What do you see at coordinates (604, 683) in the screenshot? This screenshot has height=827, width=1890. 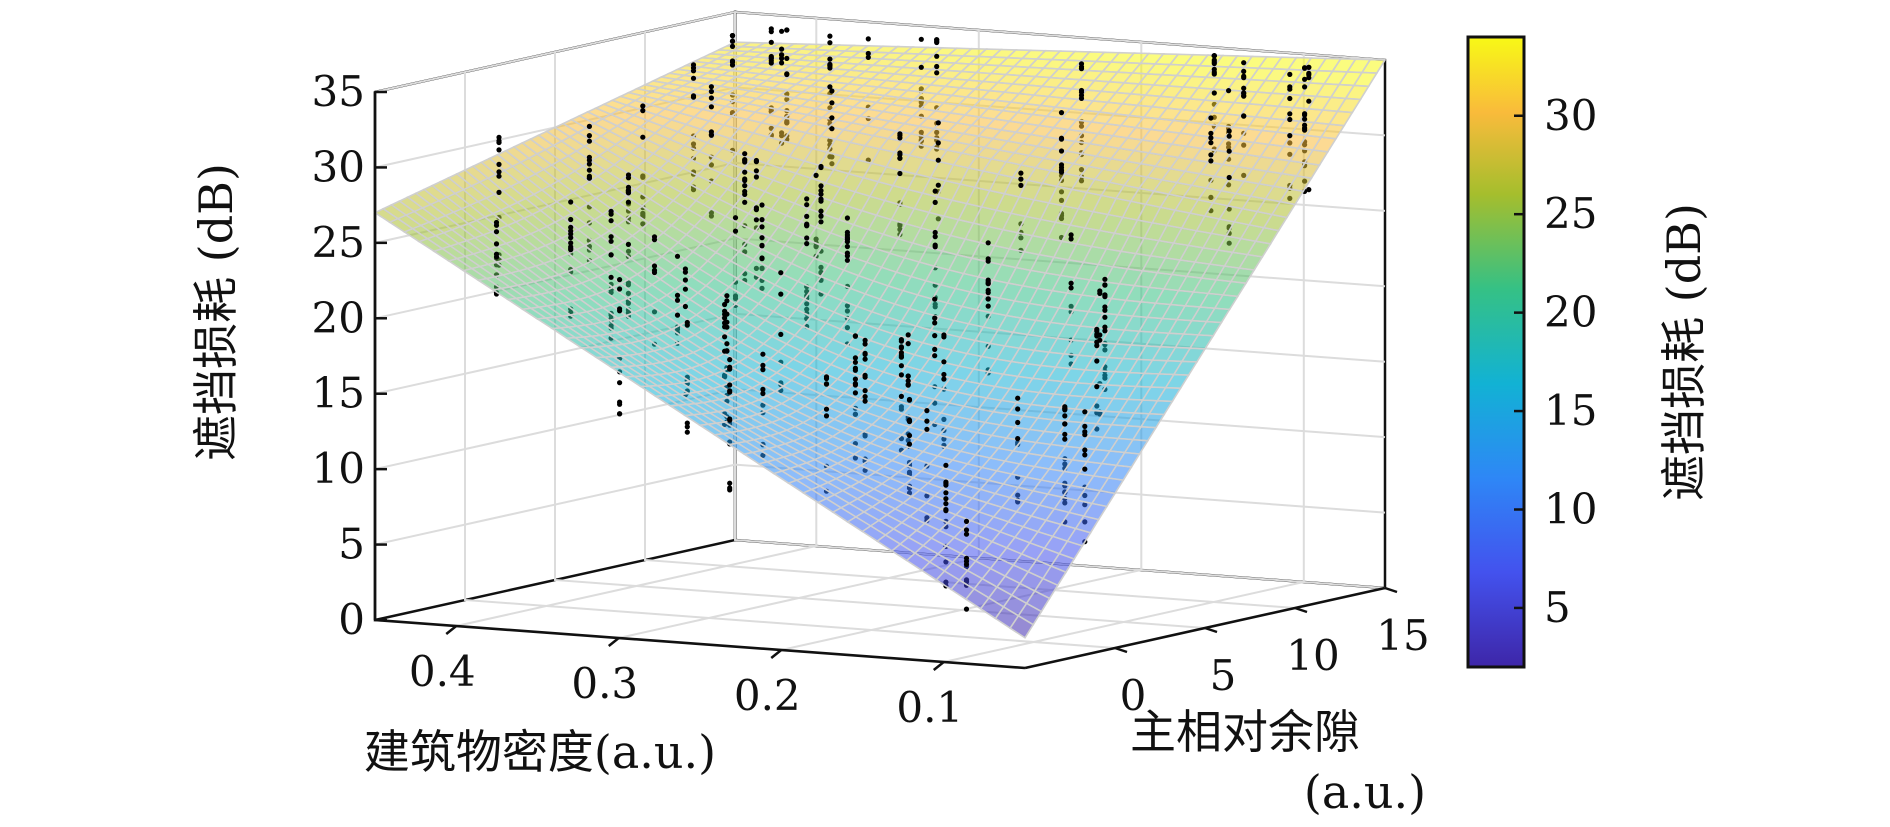 I see `x-tick-label: 0.3` at bounding box center [604, 683].